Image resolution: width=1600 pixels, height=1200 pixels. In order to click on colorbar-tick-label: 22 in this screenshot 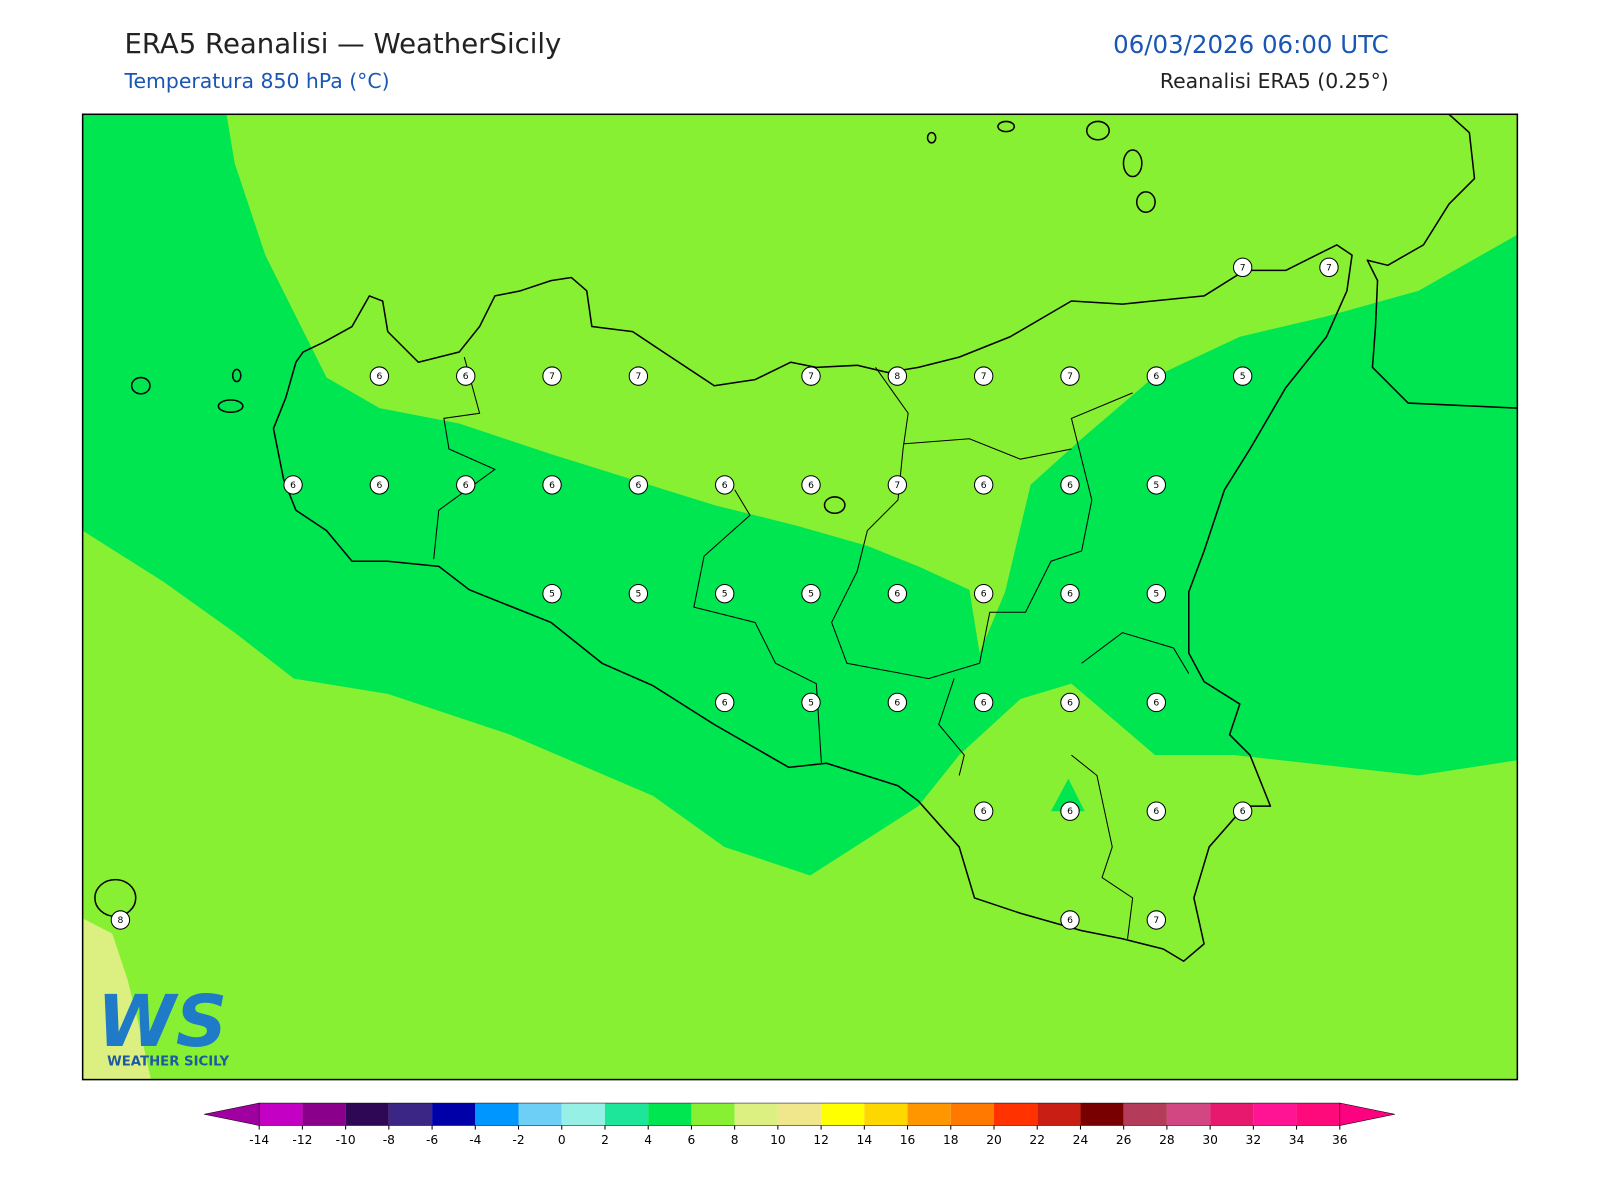, I will do `click(1037, 1140)`.